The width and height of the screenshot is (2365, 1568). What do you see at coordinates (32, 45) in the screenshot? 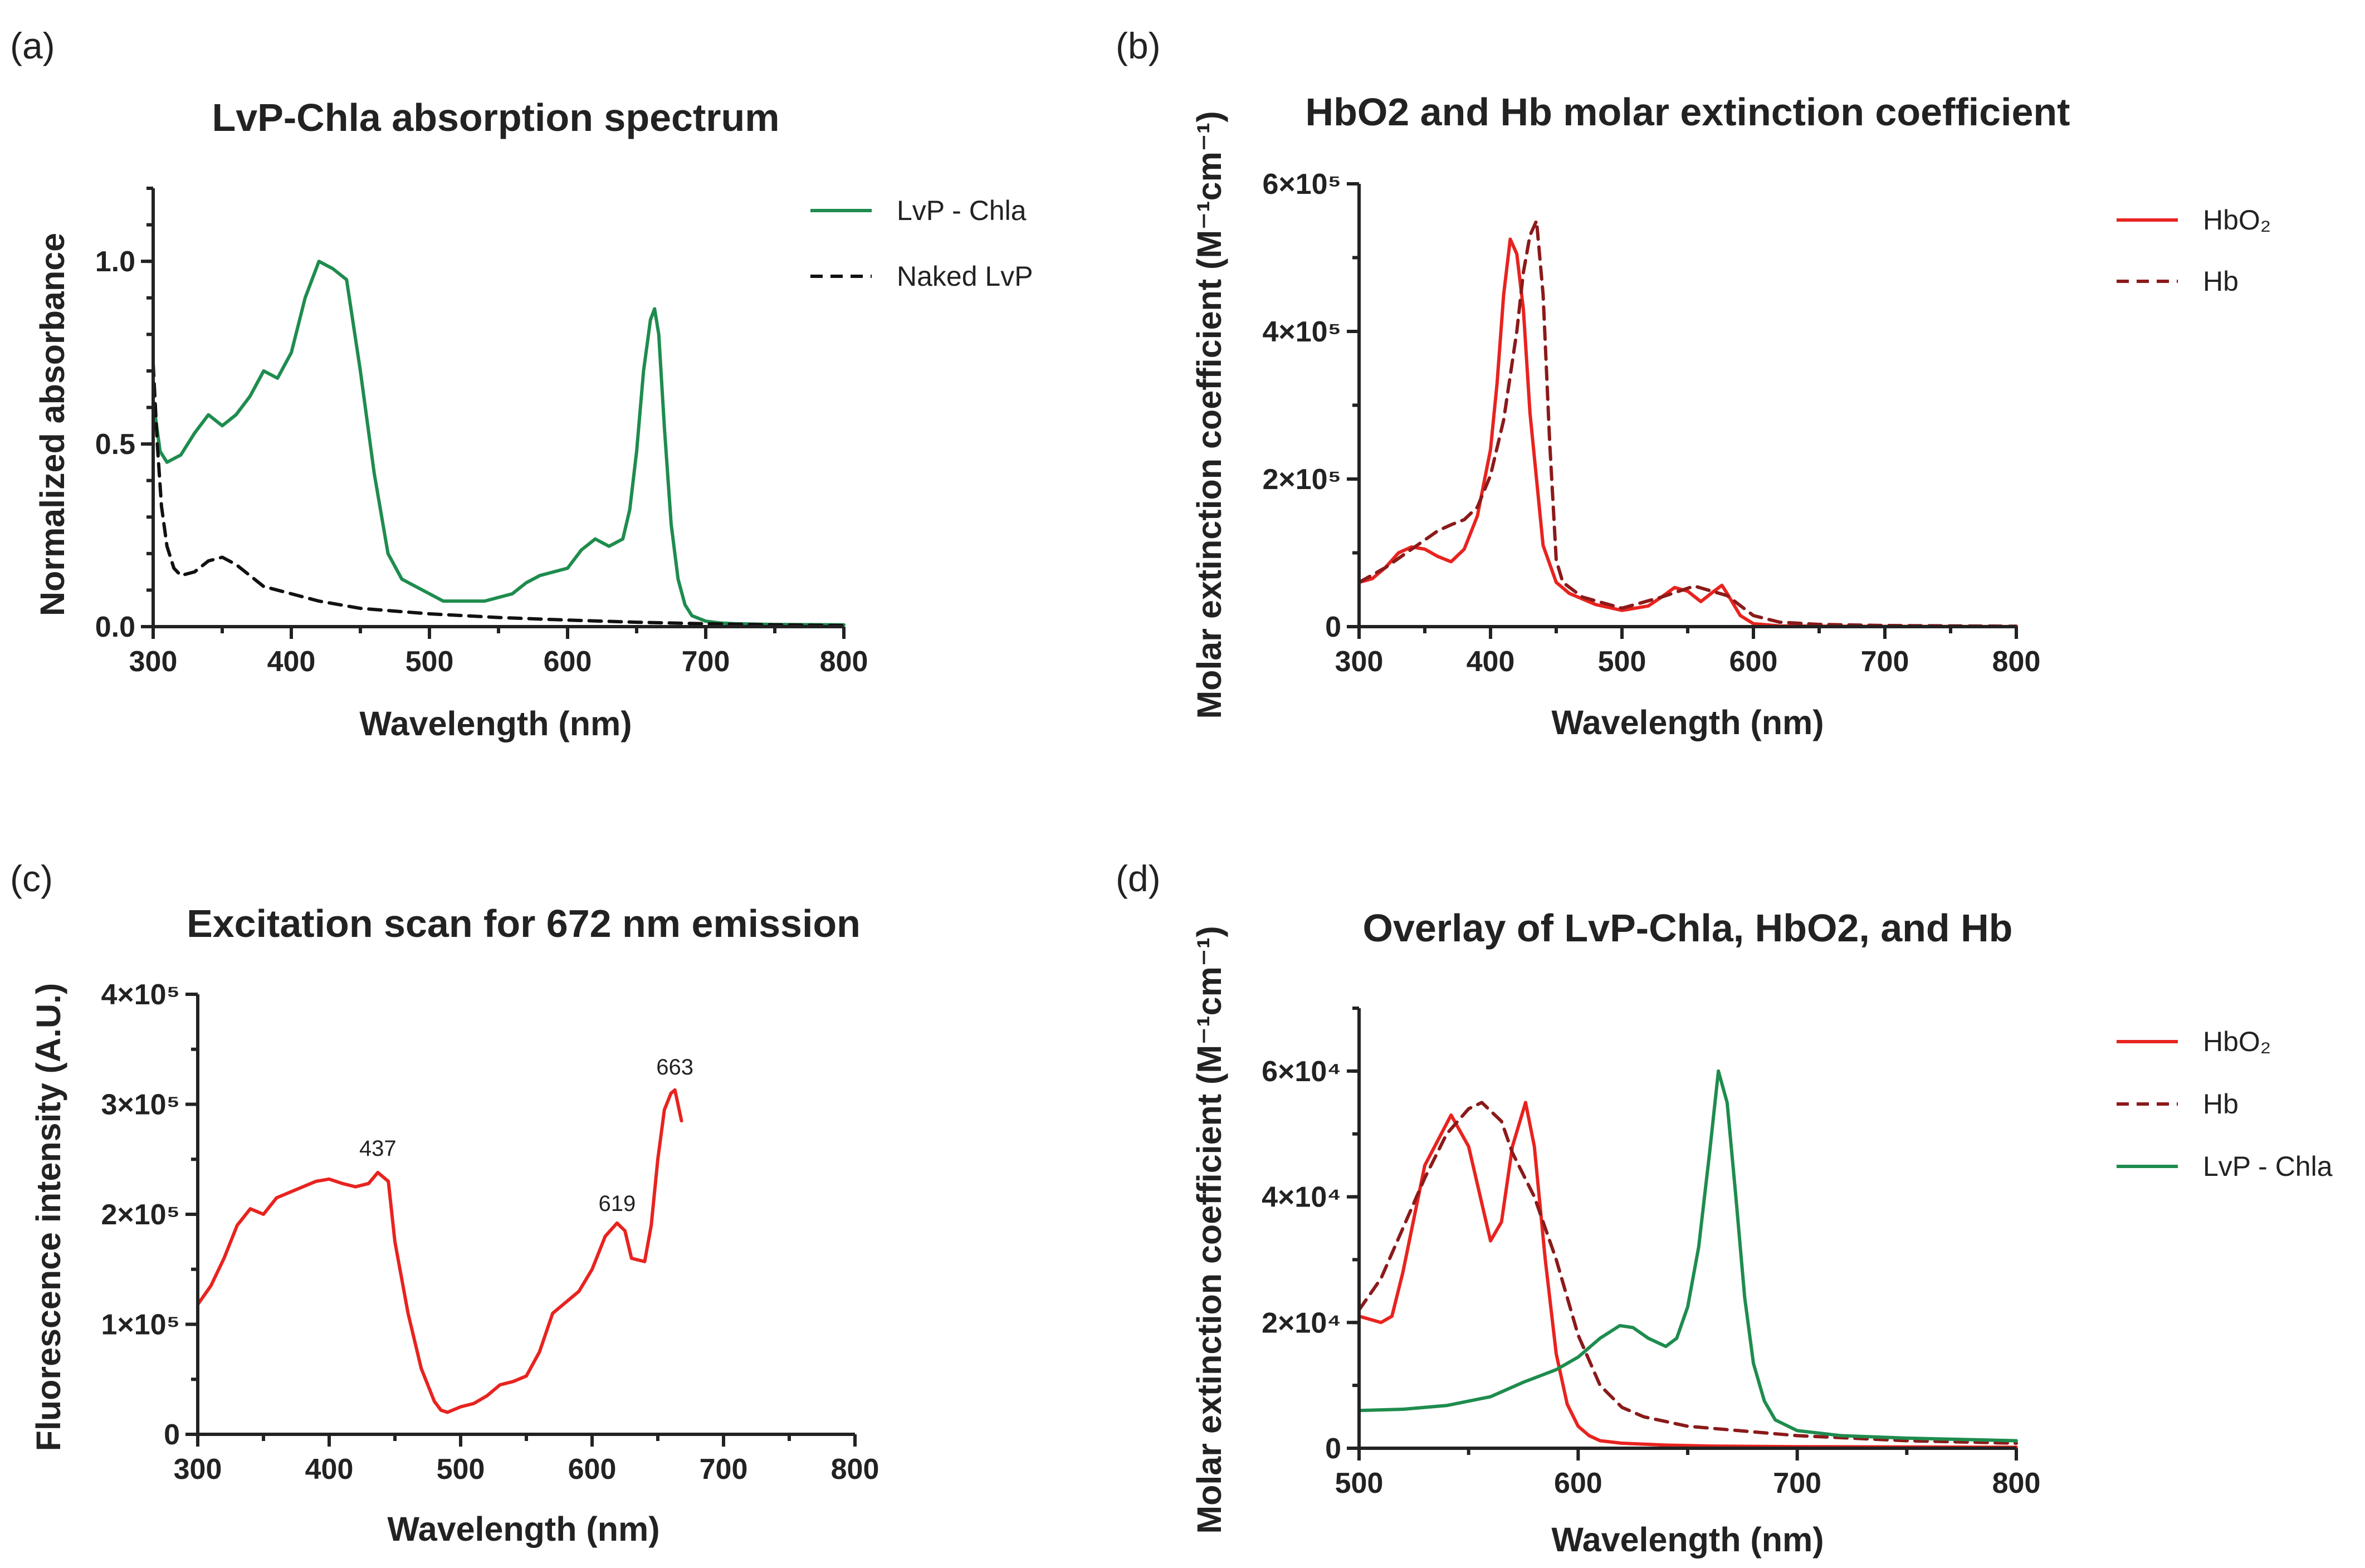
I see `panel-a-letter: (a)` at bounding box center [32, 45].